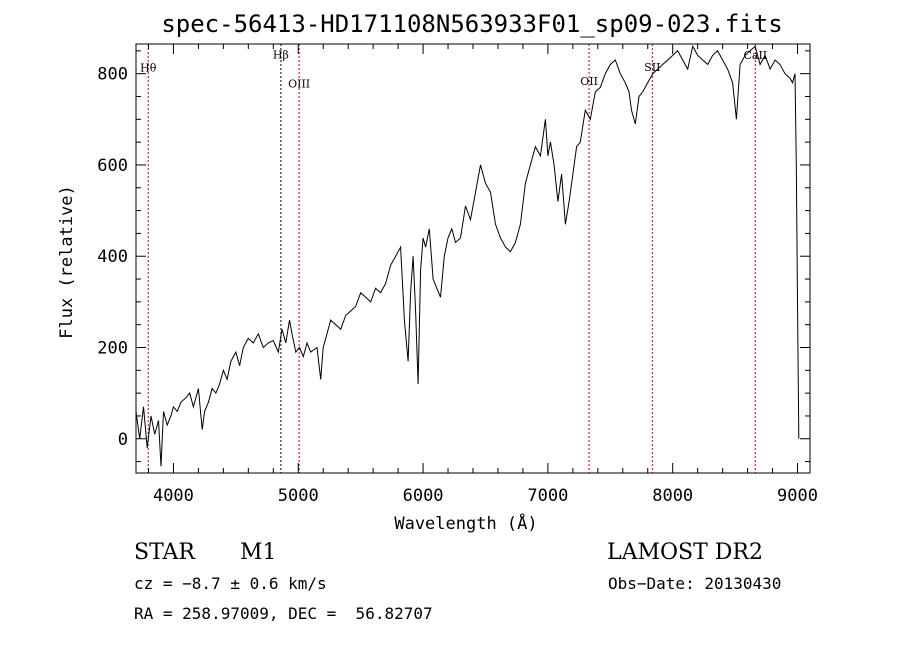 Image resolution: width=900 pixels, height=649 pixels. Describe the element at coordinates (652, 67) in the screenshot. I see `line-marker-label: SII` at that location.